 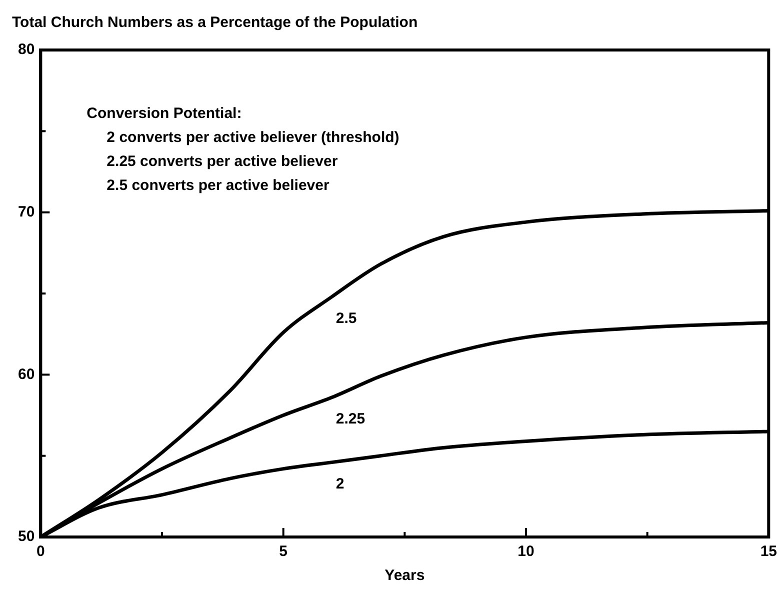 What do you see at coordinates (215, 23) in the screenshot?
I see `chart-title: Total Church Numbers as a Percentage of the Population` at bounding box center [215, 23].